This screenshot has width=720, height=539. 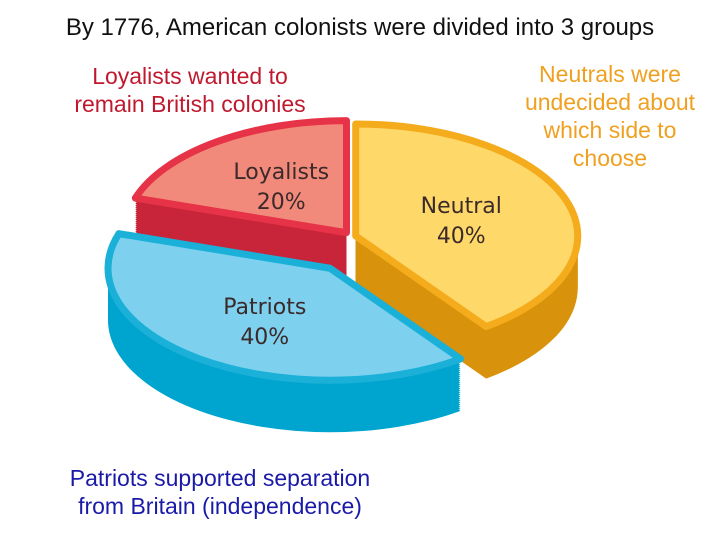 What do you see at coordinates (264, 307) in the screenshot?
I see `slice-label-patriots: Patriots` at bounding box center [264, 307].